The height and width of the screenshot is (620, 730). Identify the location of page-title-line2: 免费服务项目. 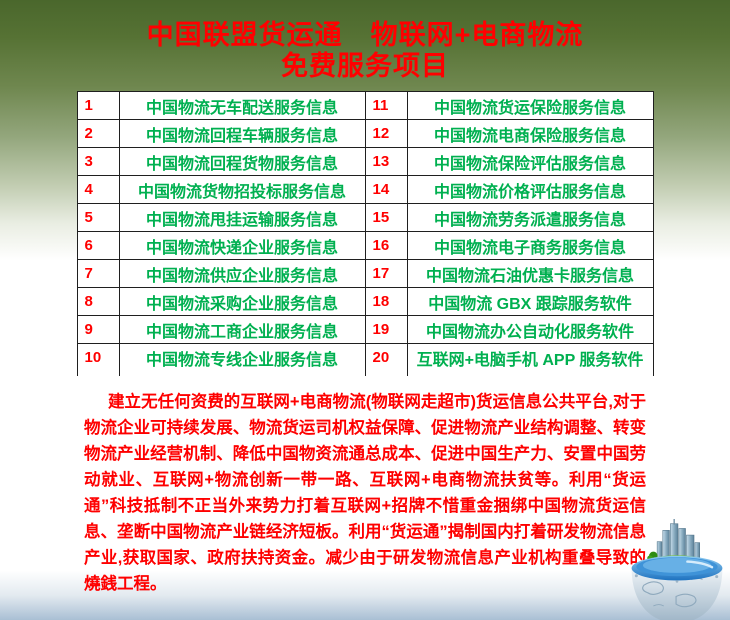
(365, 66).